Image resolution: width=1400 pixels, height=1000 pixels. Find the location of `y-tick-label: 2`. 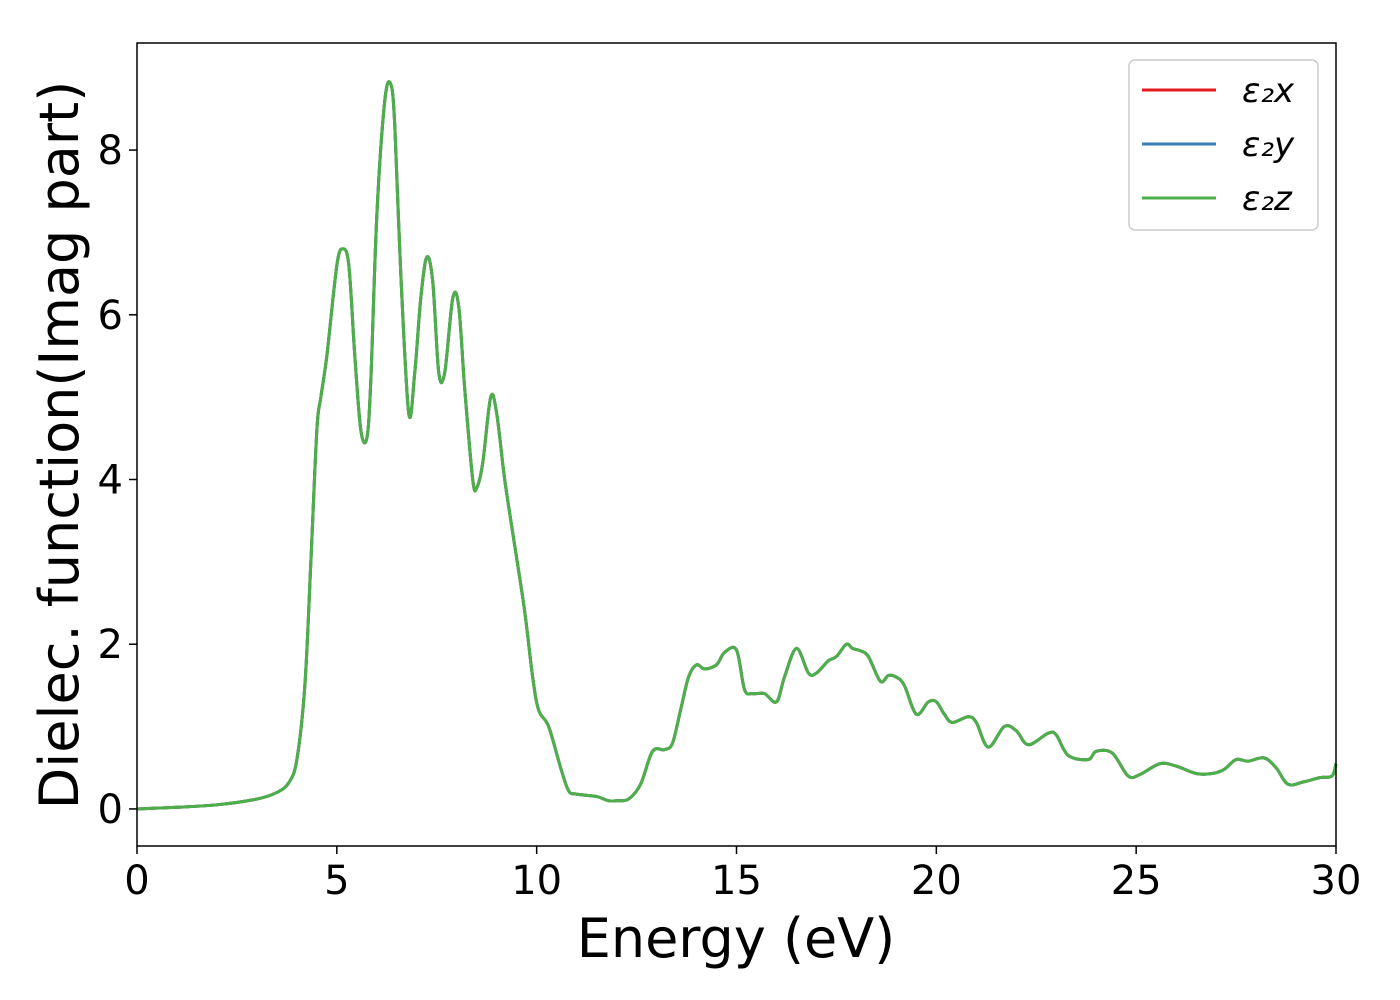

y-tick-label: 2 is located at coordinates (110, 645).